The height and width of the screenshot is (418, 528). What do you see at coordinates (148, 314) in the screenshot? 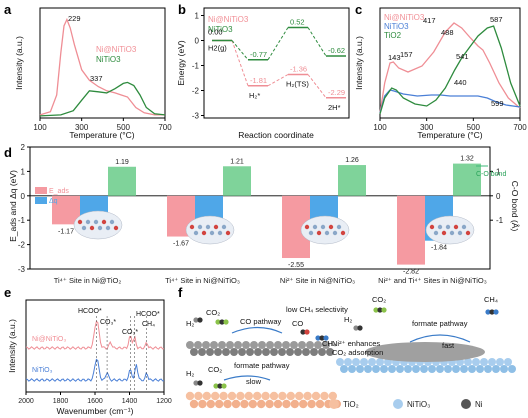
I see `plot-e-label-hcoo-2: HCOO*` at bounding box center [148, 314].